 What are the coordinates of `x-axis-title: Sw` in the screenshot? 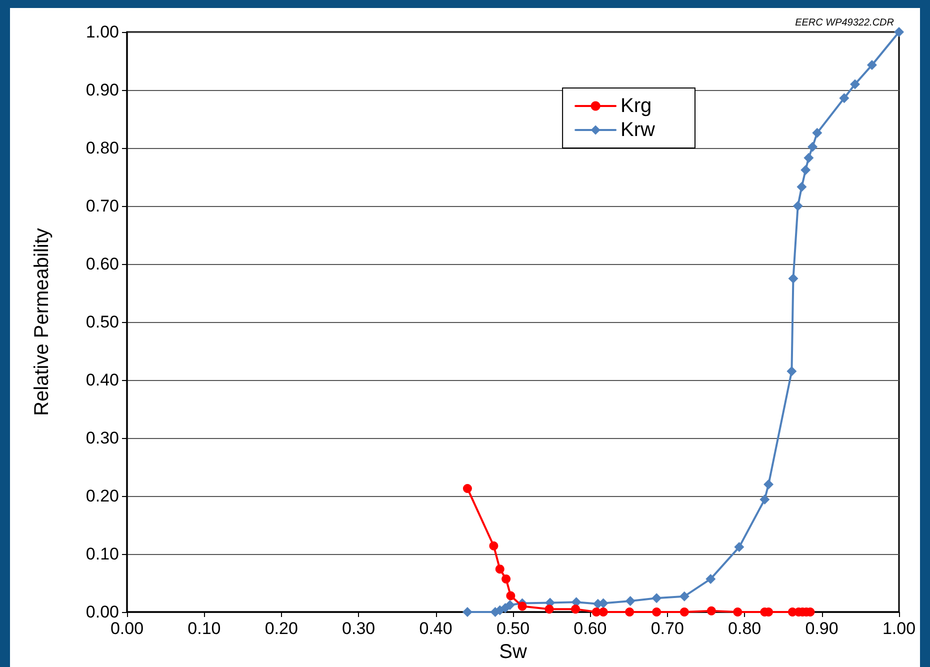 It's located at (513, 652).